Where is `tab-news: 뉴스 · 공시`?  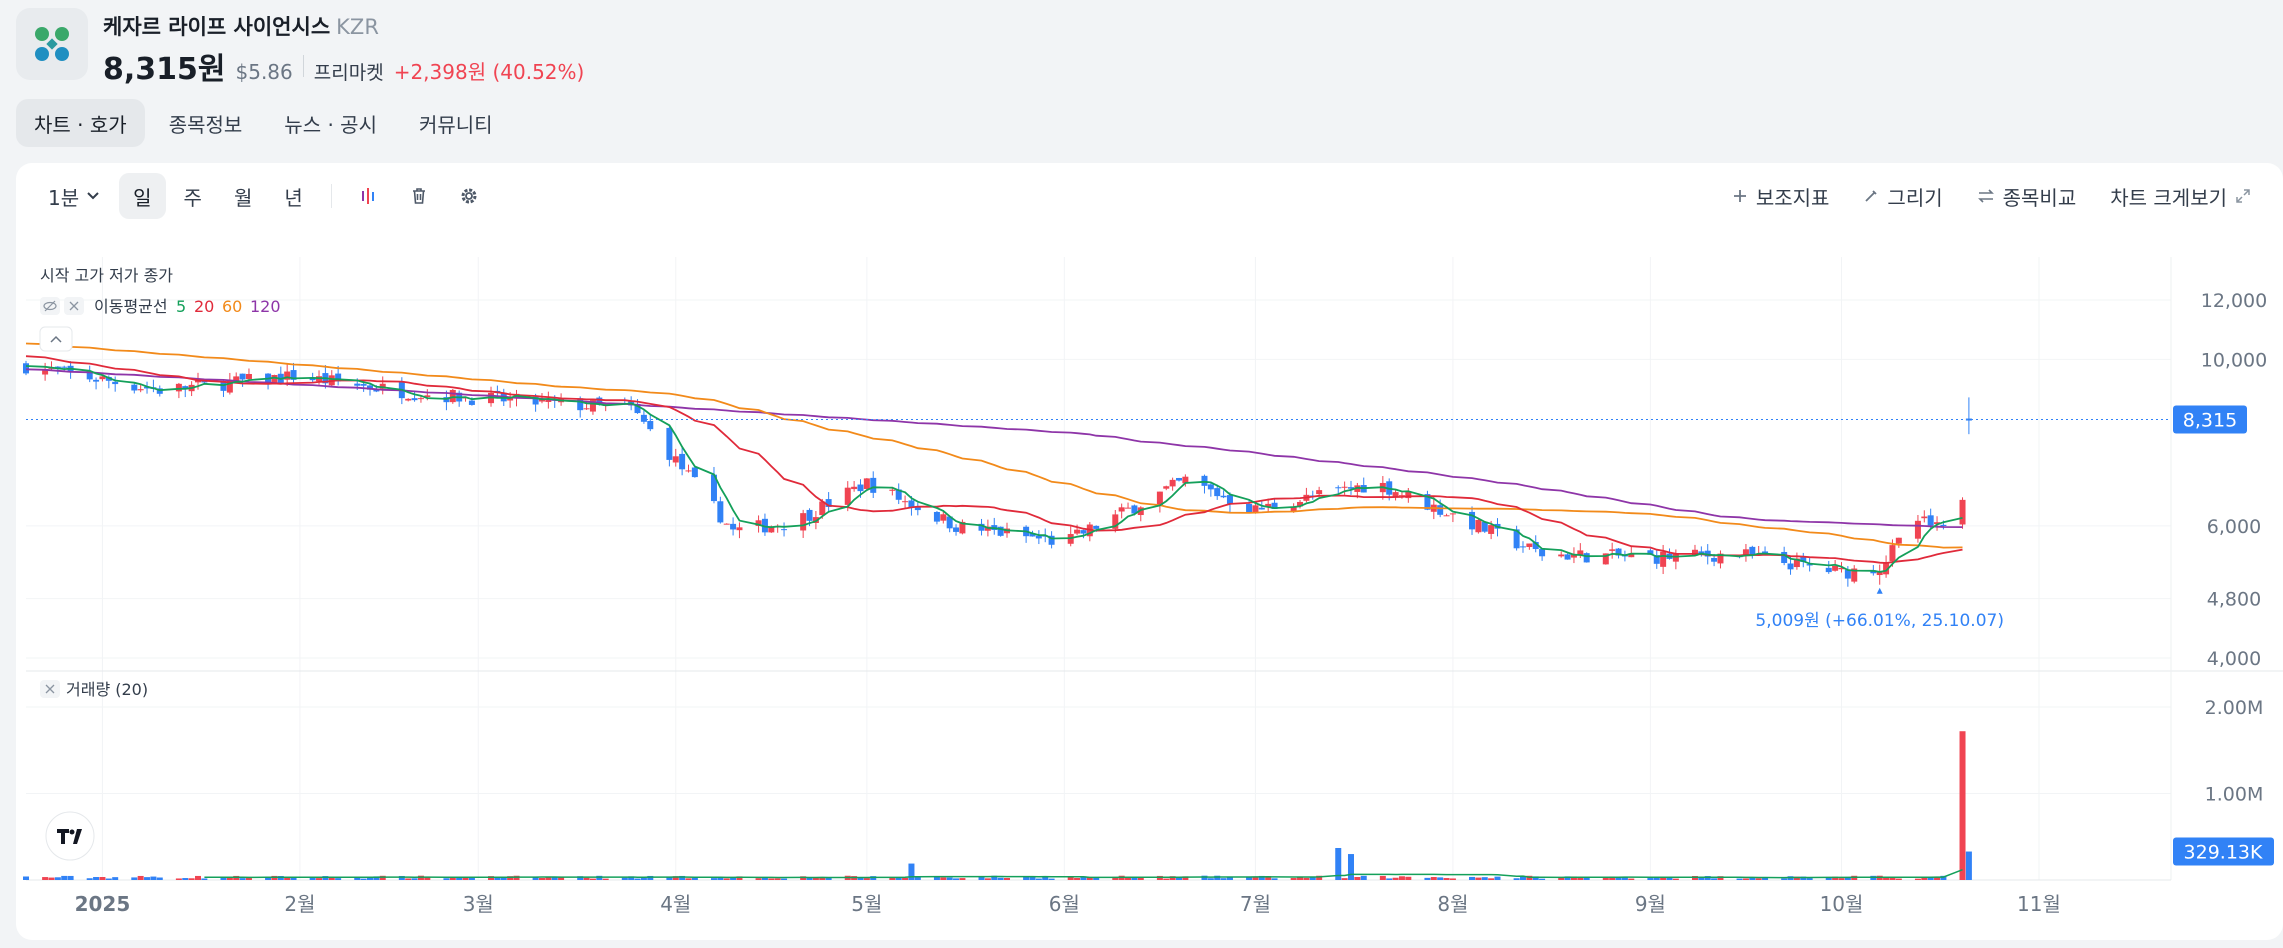 tab-news: 뉴스 · 공시 is located at coordinates (330, 124).